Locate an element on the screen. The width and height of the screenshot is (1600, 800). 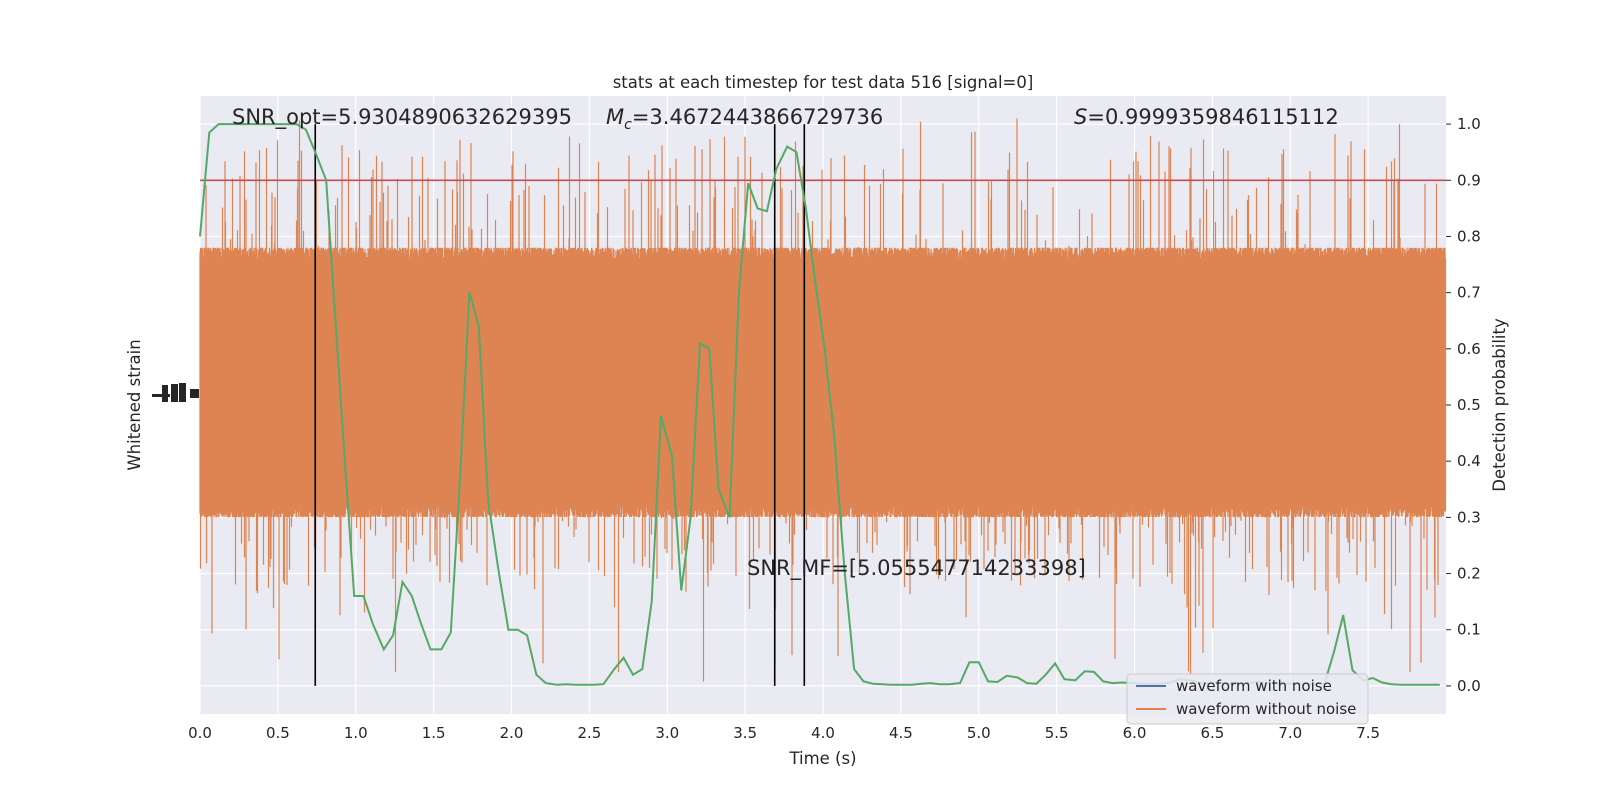
s-annotation: S=0.9999359846115112 is located at coordinates (1206, 117).